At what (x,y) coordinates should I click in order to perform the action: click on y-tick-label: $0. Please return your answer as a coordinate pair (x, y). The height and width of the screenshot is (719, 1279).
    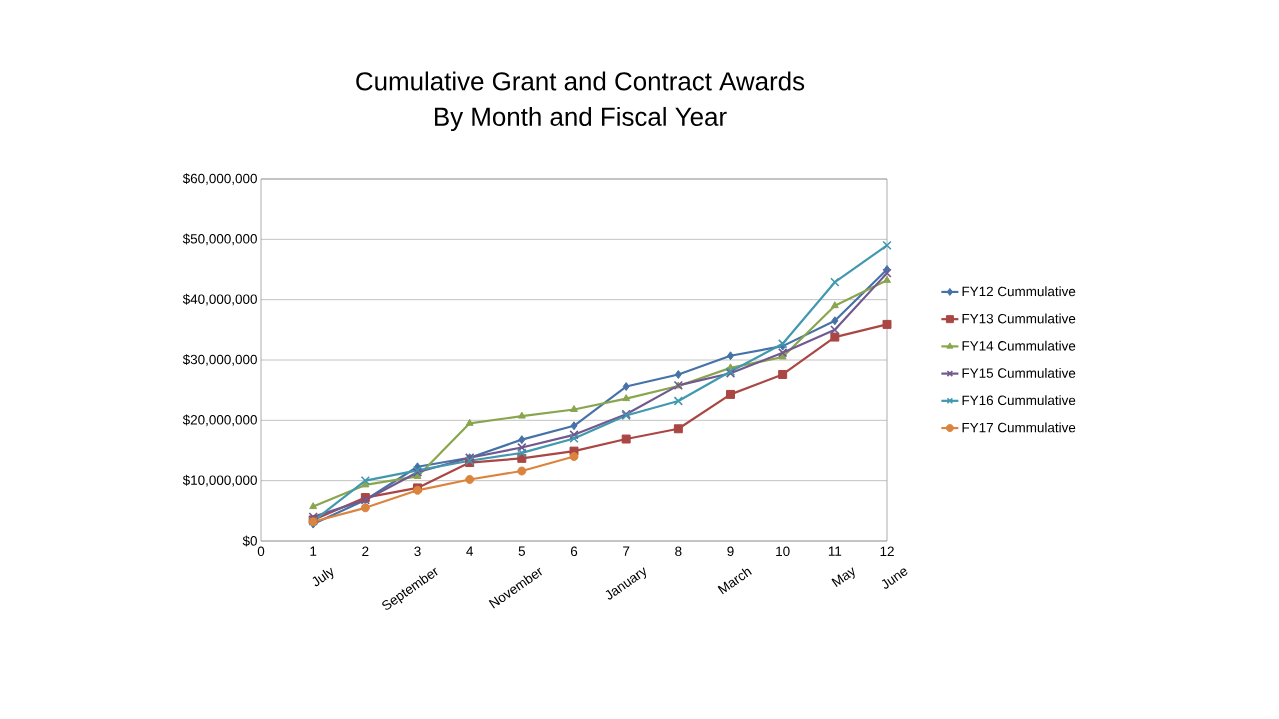
    Looking at the image, I should click on (249, 541).